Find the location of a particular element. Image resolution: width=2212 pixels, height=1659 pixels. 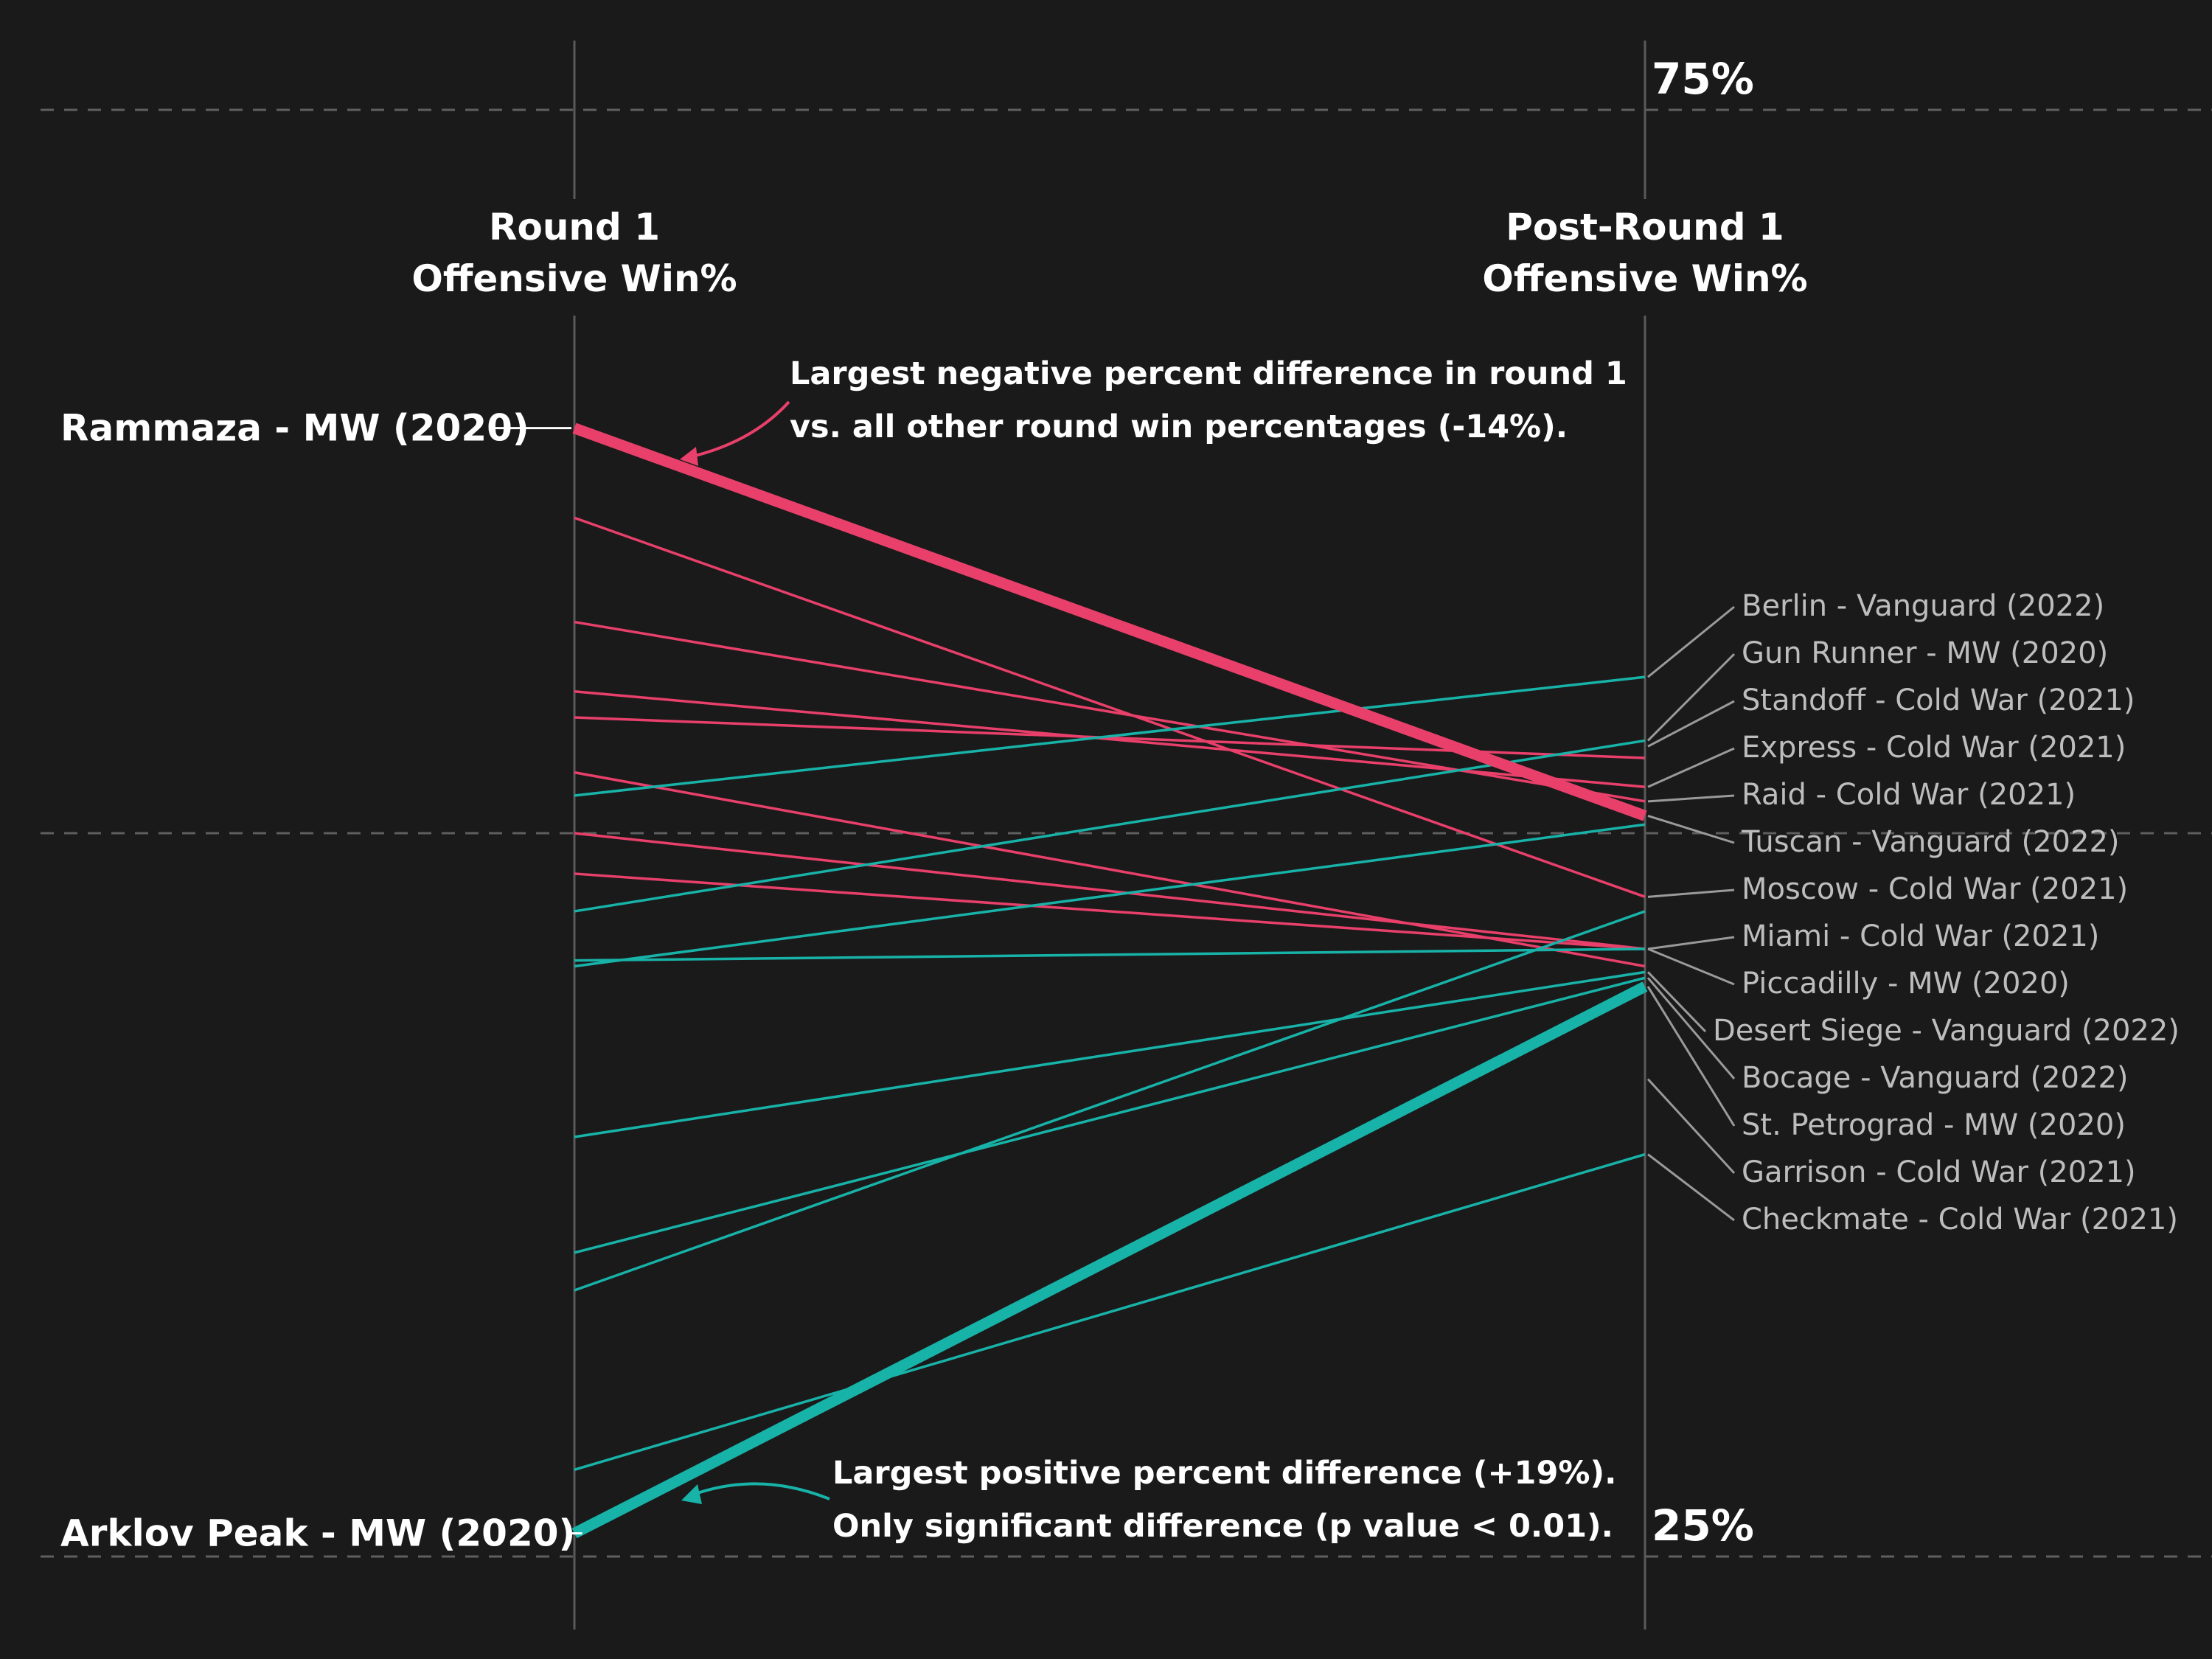

axis-title-2: Post-Round 1 is located at coordinates (1645, 227).